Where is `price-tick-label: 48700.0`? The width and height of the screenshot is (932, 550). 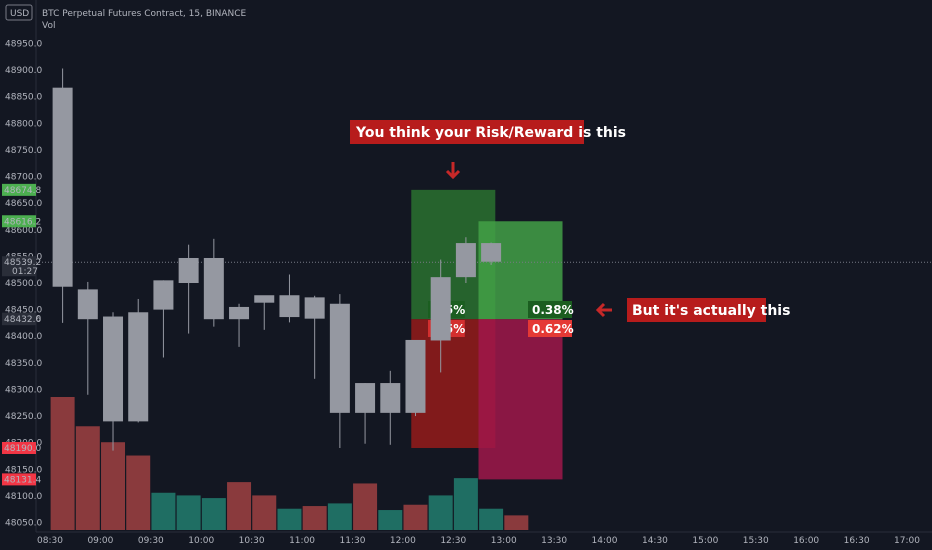 price-tick-label: 48700.0 is located at coordinates (23, 178).